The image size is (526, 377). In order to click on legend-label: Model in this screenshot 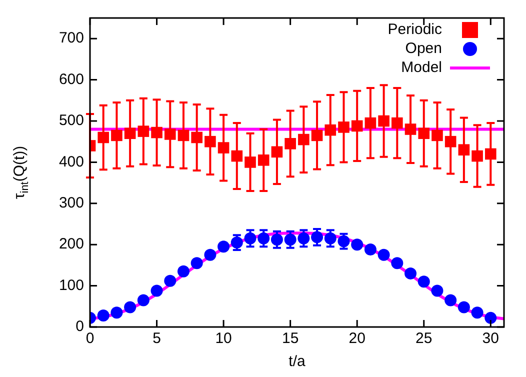, I will do `click(421, 67)`.